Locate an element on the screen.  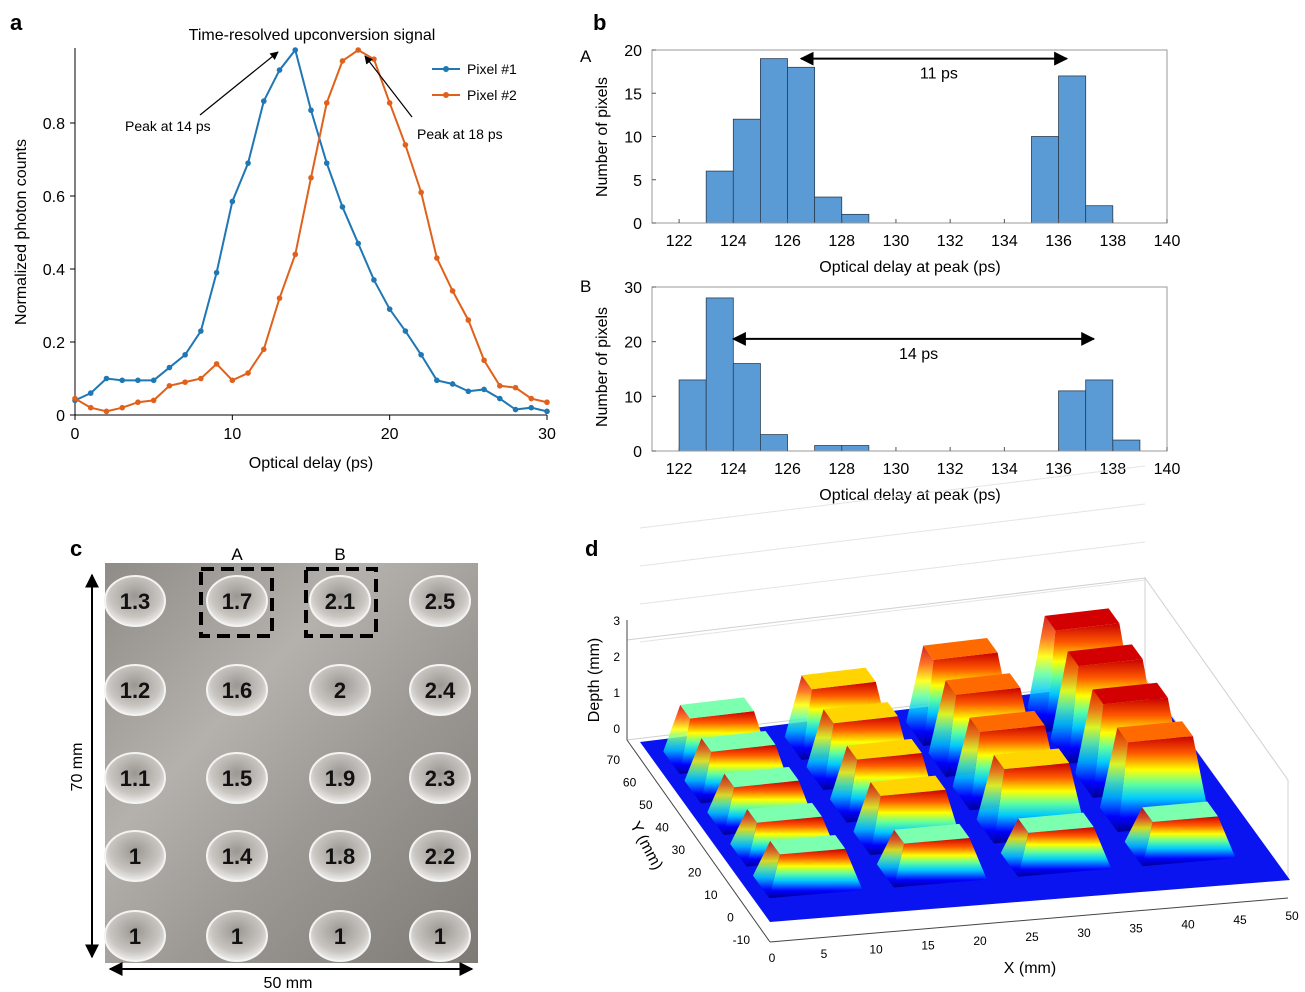
dimple-label: 1.4 is located at coordinates (237, 856).